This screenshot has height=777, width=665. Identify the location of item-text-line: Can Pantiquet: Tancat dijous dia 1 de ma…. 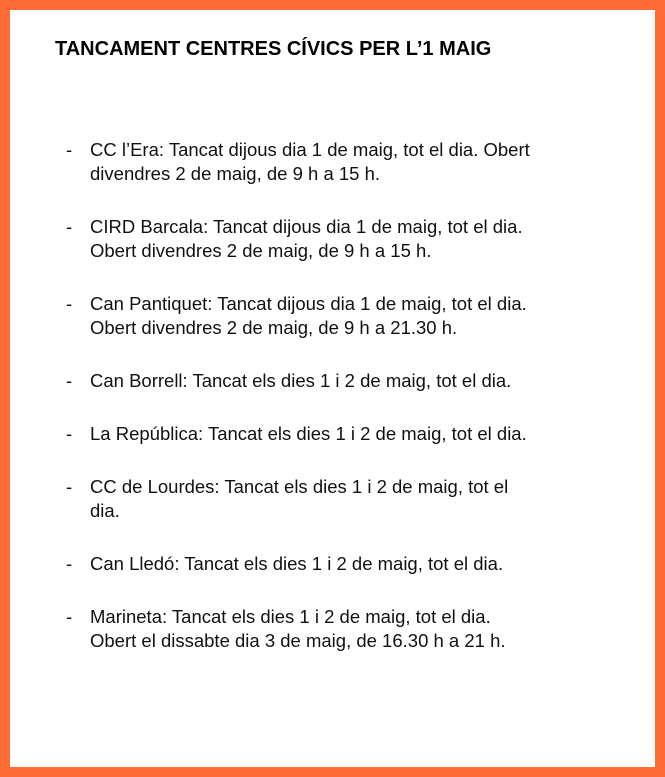
(308, 303).